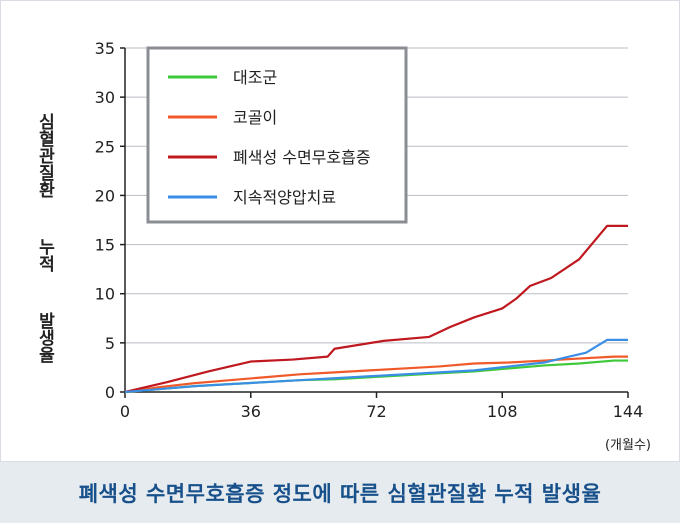  What do you see at coordinates (255, 117) in the screenshot?
I see `legend-label: 코골이` at bounding box center [255, 117].